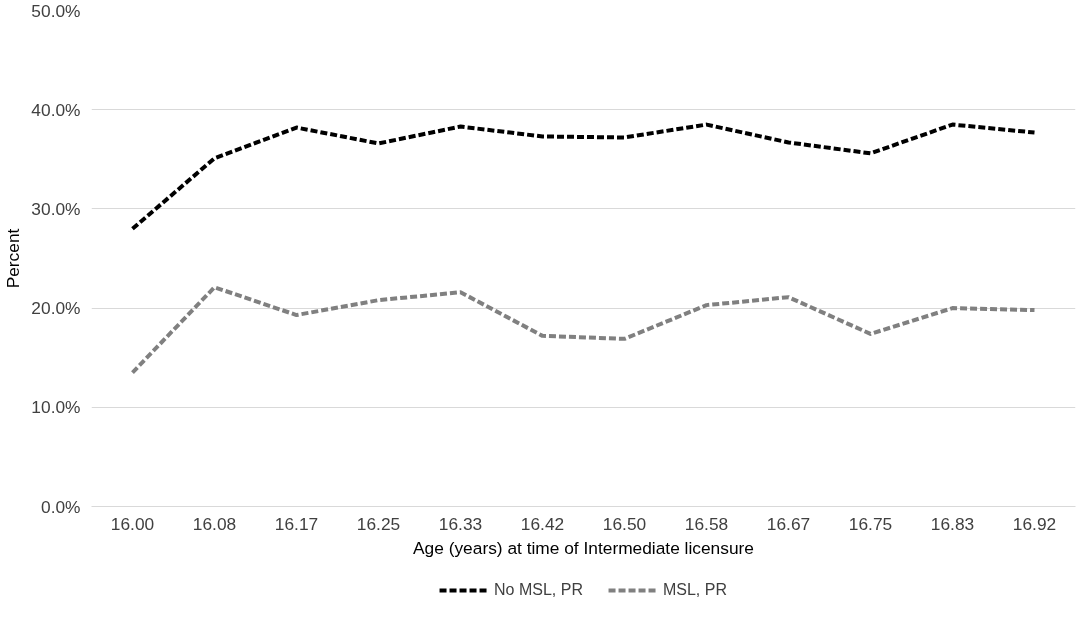 This screenshot has width=1085, height=637. I want to click on x-tick-label: 16.50, so click(624, 523).